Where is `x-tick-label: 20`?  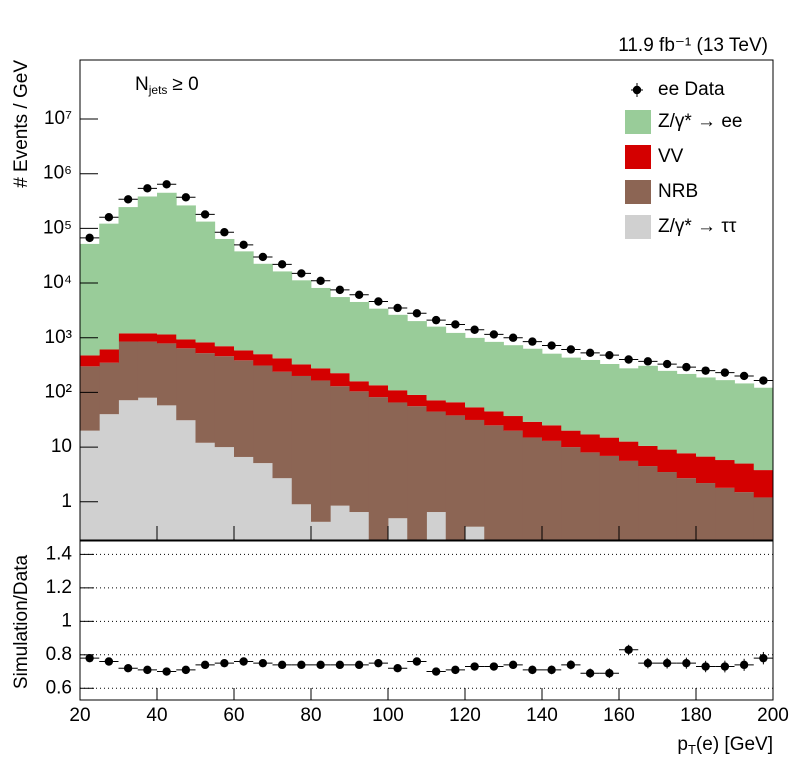 x-tick-label: 20 is located at coordinates (79, 715).